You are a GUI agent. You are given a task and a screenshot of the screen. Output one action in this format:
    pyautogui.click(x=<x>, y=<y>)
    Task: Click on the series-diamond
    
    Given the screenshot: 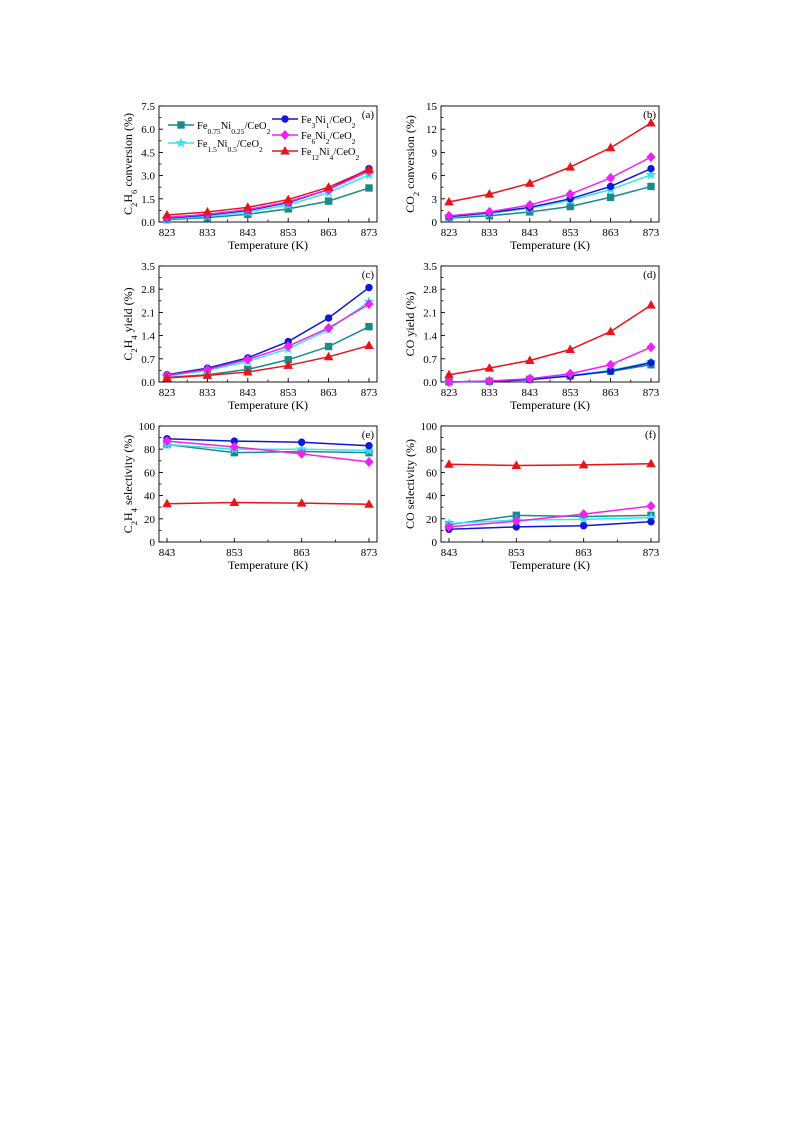 What is the action you would take?
    pyautogui.click(x=550, y=516)
    